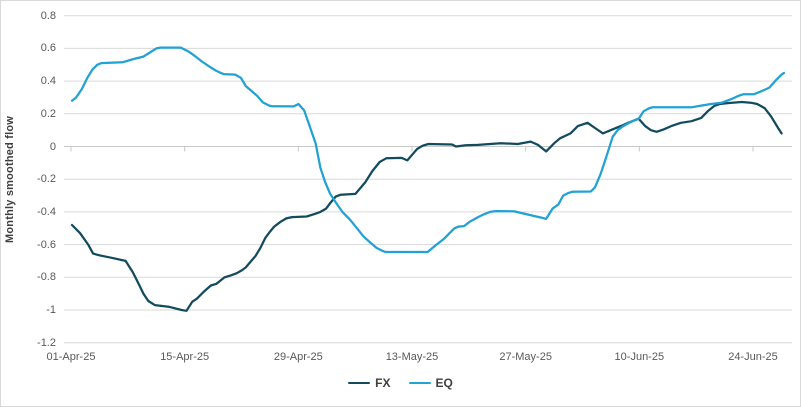 This screenshot has width=801, height=407. Describe the element at coordinates (46, 244) in the screenshot. I see `y-tick-label: -0.6` at that location.